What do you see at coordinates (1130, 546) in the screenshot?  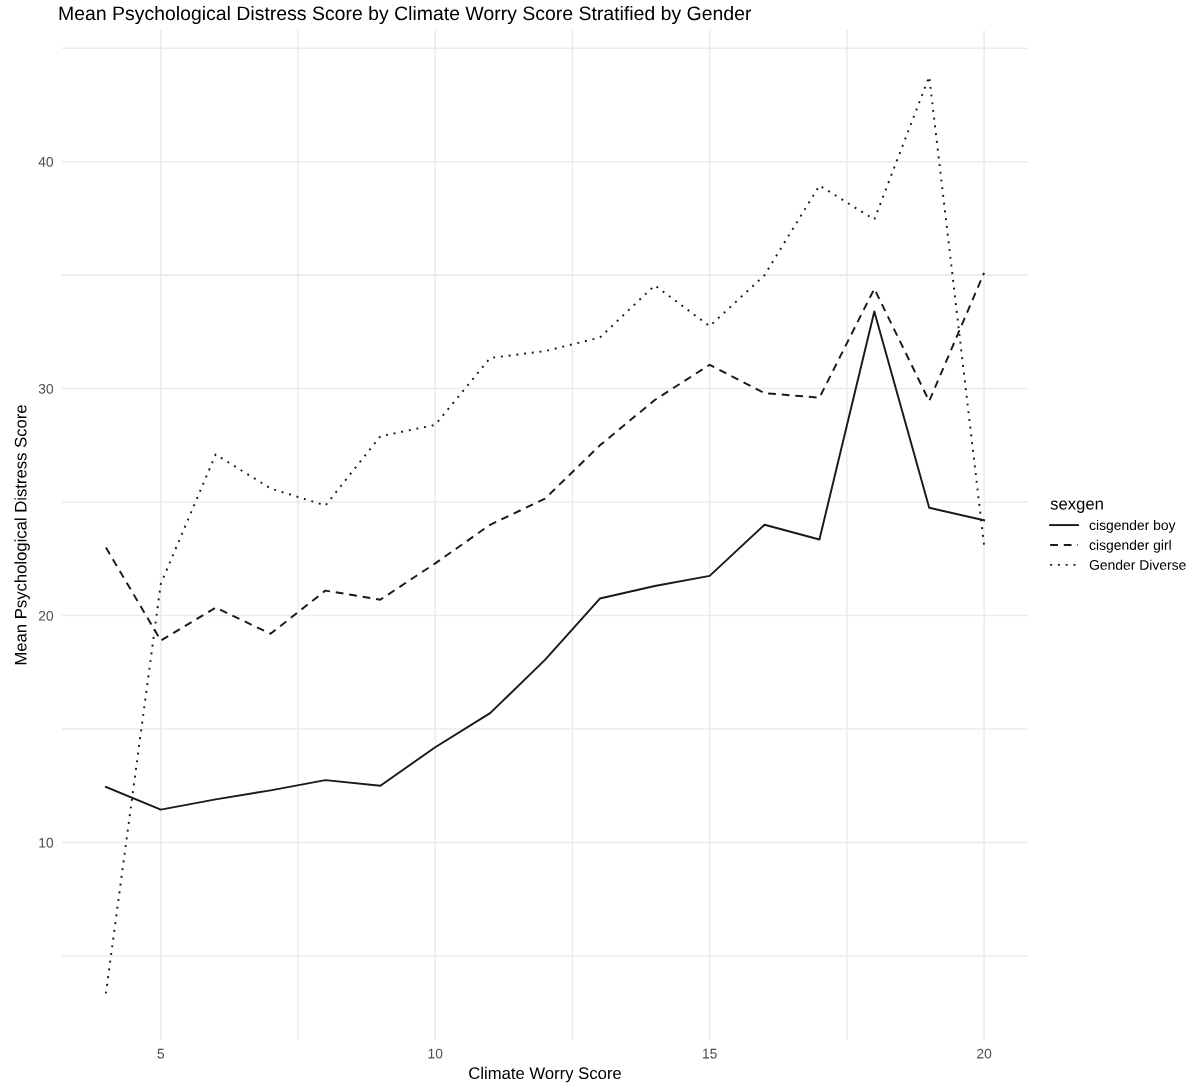 I see `legend-label: cisgender girl` at bounding box center [1130, 546].